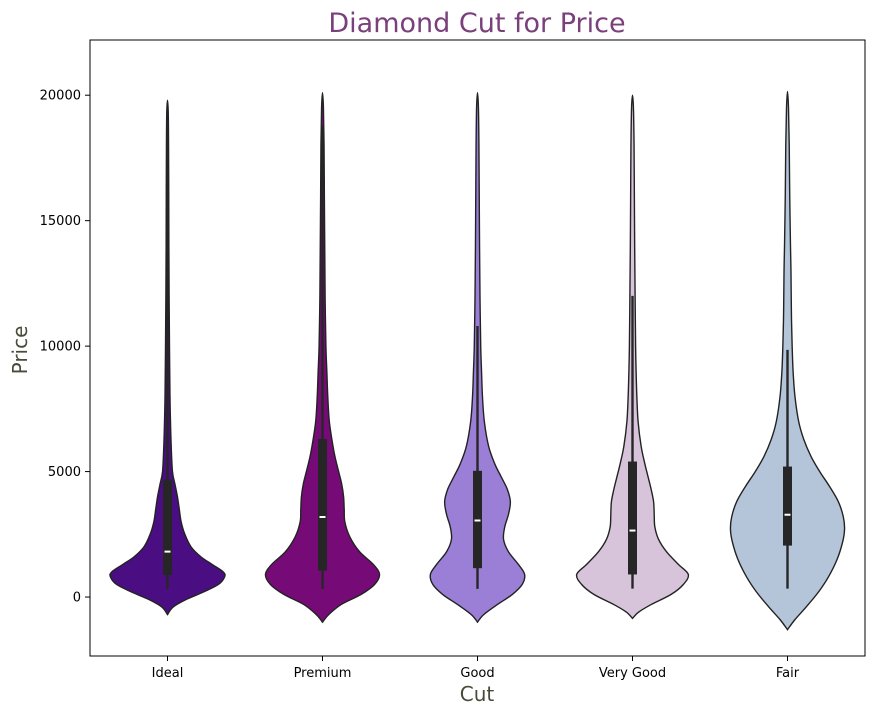 The width and height of the screenshot is (874, 715). What do you see at coordinates (167, 527) in the screenshot?
I see `iqr-box-ideal` at bounding box center [167, 527].